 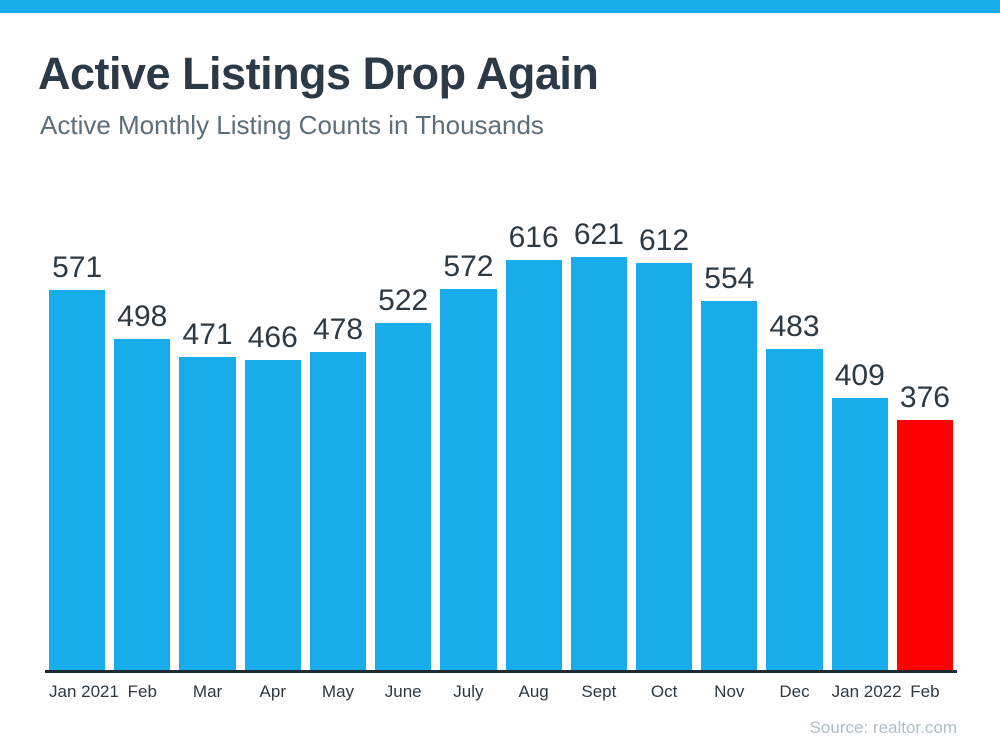 I want to click on x-axis-label: Sept, so click(x=599, y=691).